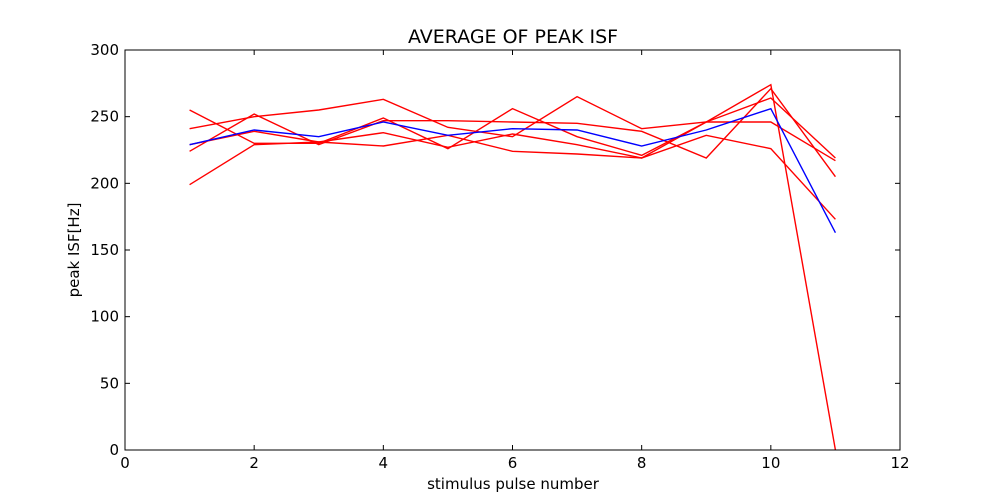 The height and width of the screenshot is (500, 1000). I want to click on x-tick-label: 2, so click(254, 463).